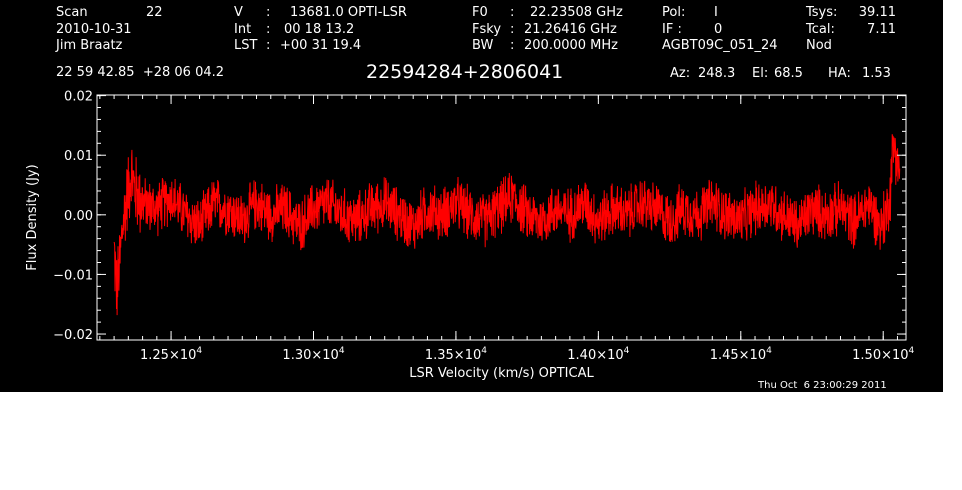 Image resolution: width=962 pixels, height=490 pixels. I want to click on ha-value: 1.53, so click(876, 73).